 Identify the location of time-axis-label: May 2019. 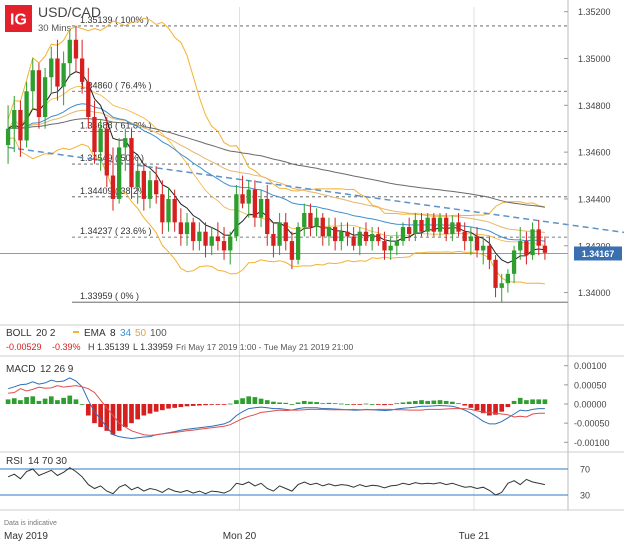
(26, 536).